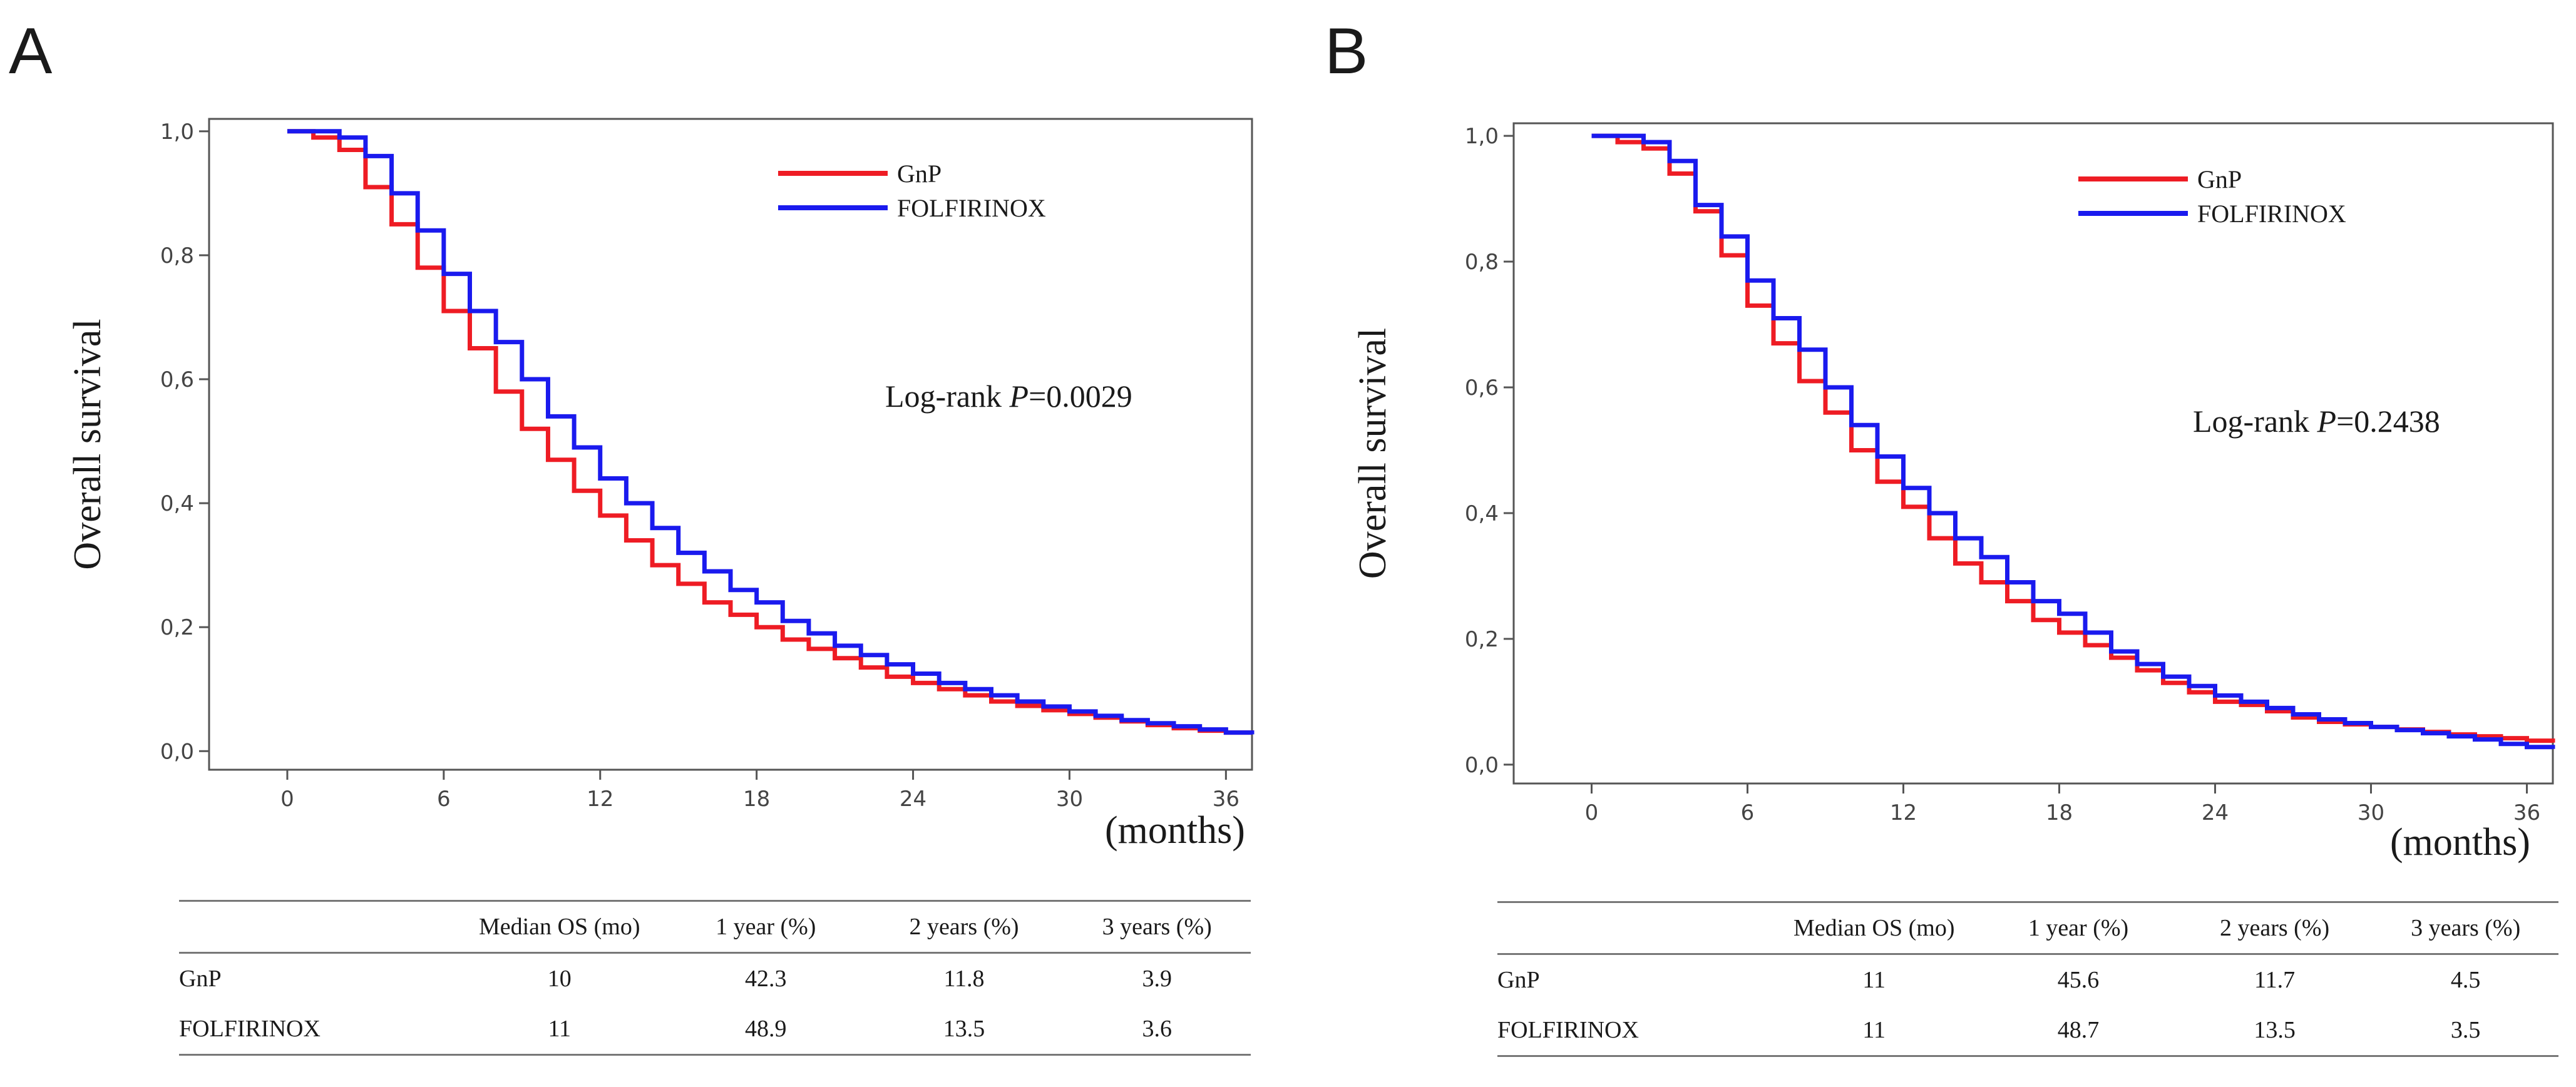 This screenshot has width=2576, height=1087. I want to click on table-row: GnP 11 45.6 11.7 4.5, so click(2027, 980).